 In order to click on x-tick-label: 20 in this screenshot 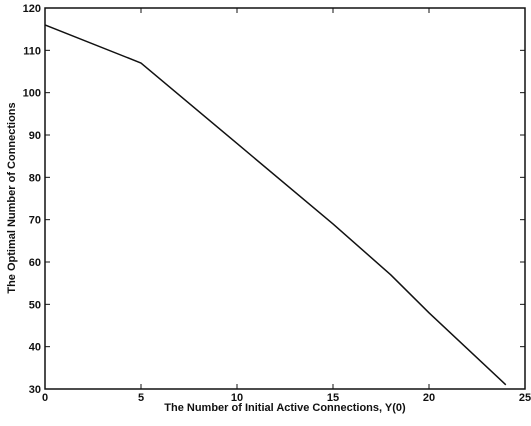, I will do `click(429, 398)`.